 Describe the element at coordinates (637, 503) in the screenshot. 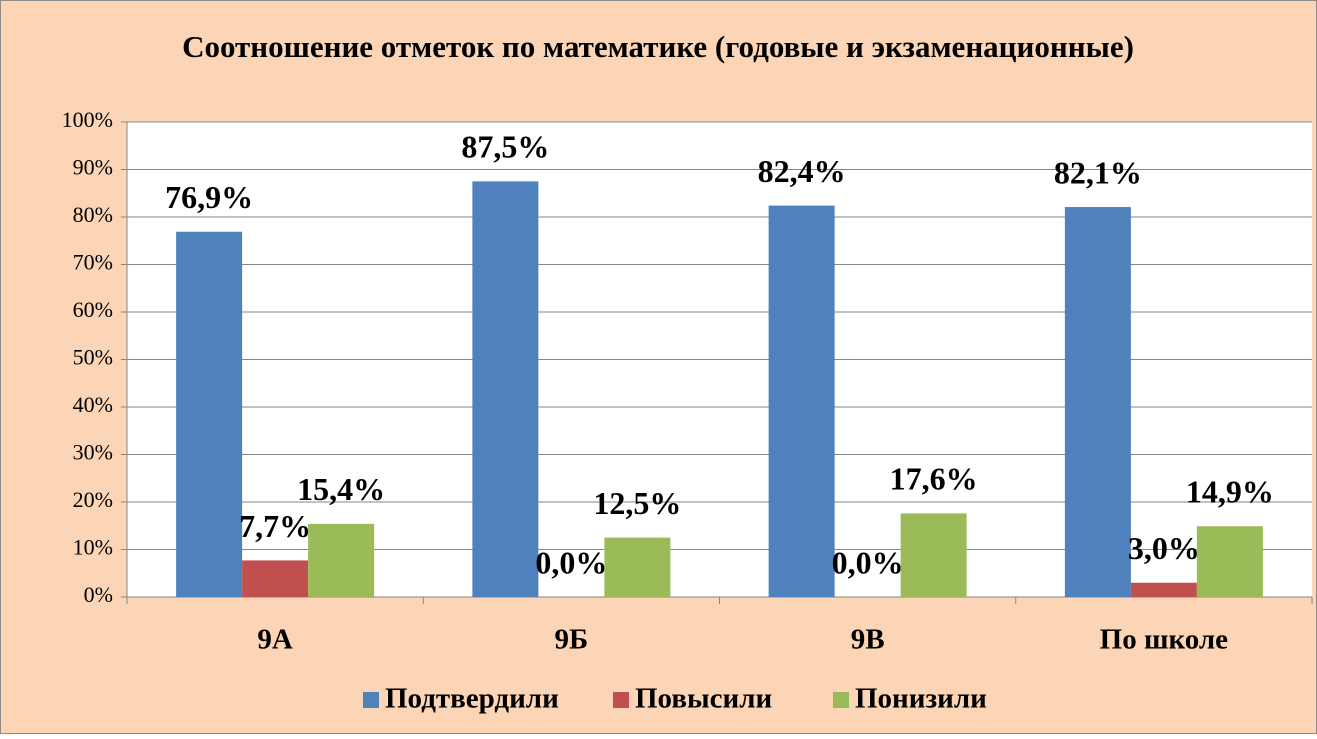

I see `value-label: 12,5%` at that location.